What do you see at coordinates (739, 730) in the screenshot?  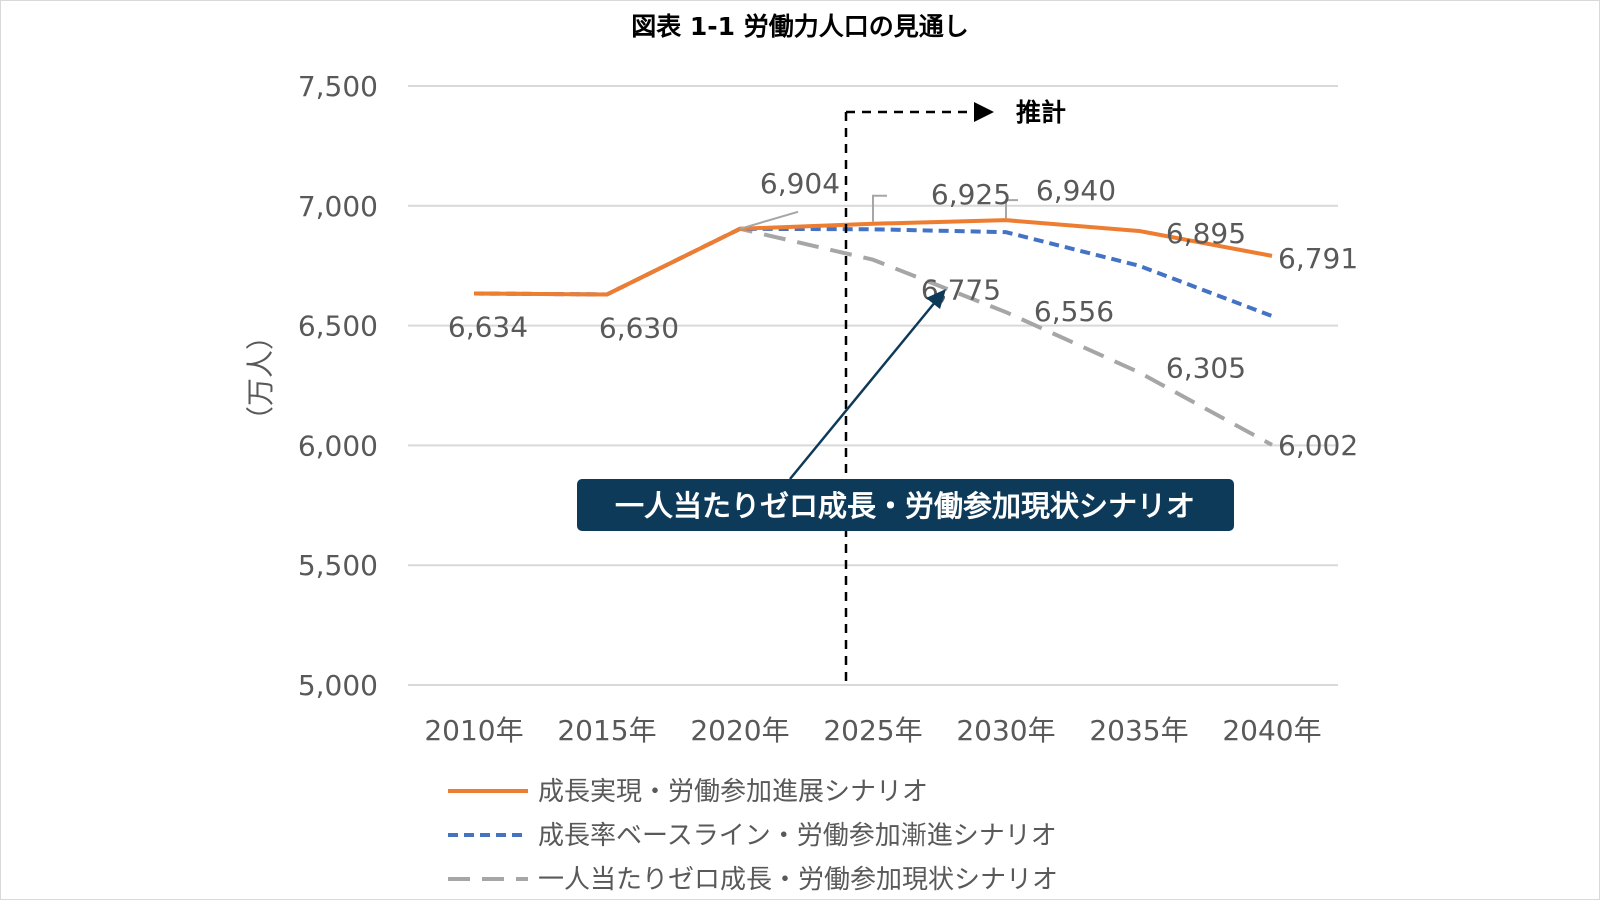 I see `x-tick-label: 2020年` at bounding box center [739, 730].